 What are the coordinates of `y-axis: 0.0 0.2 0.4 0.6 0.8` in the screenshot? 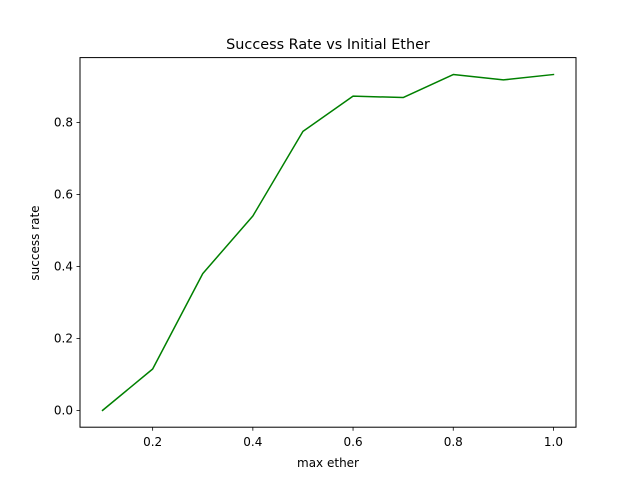 It's located at (67, 267).